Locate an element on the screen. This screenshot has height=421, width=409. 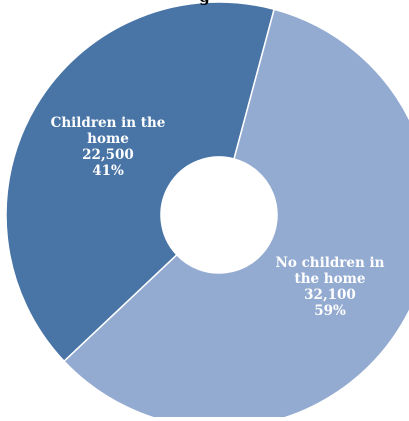
donut-hole is located at coordinates (219, 215).